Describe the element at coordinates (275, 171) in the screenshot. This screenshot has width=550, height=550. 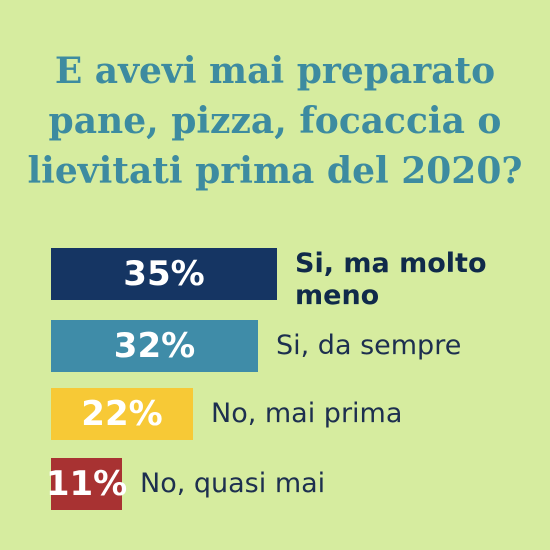
I see `title-line-3: lievitati prima del 2020?` at that location.